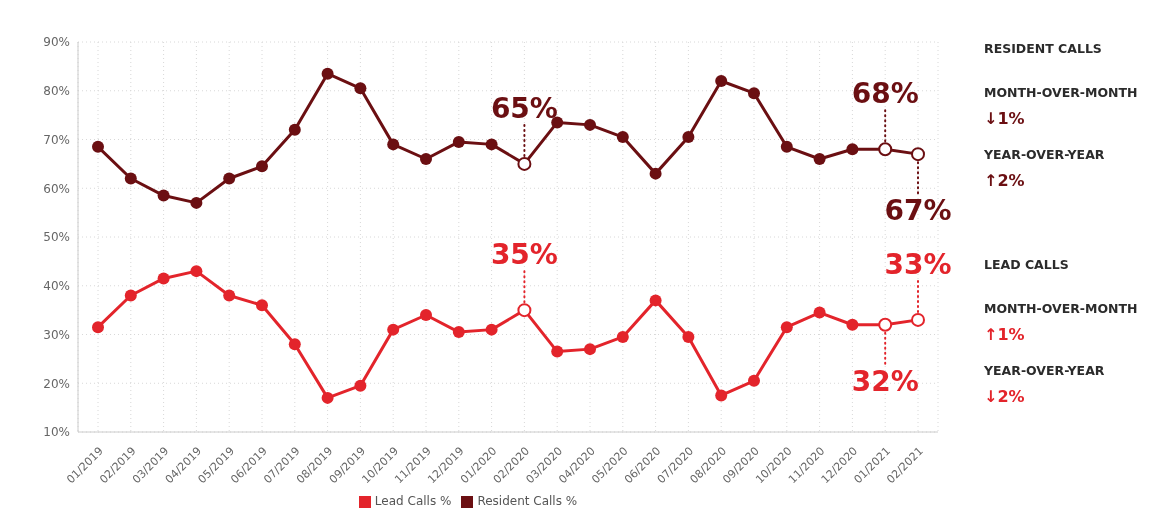 The image size is (1168, 527). What do you see at coordinates (885, 381) in the screenshot?
I see `annotation: 32%` at bounding box center [885, 381].